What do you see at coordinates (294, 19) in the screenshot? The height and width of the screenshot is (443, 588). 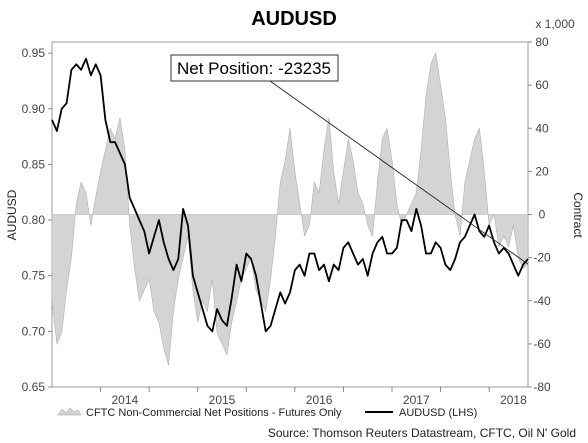 I see `chart-title: AUDUSD` at bounding box center [294, 19].